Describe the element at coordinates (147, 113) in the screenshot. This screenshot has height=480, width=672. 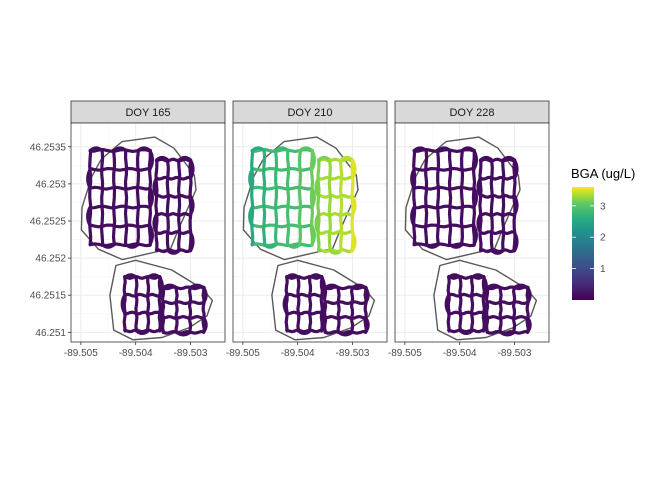
I see `facet-strip-label: DOY 165` at that location.